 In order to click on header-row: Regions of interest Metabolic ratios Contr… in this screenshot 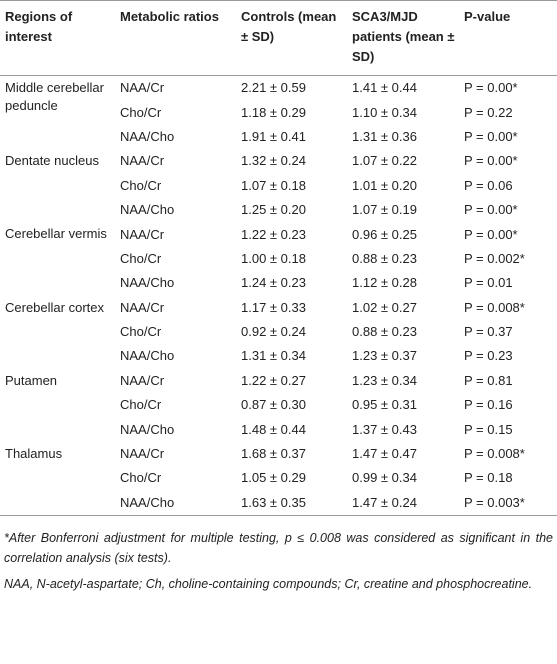, I will do `click(278, 38)`.